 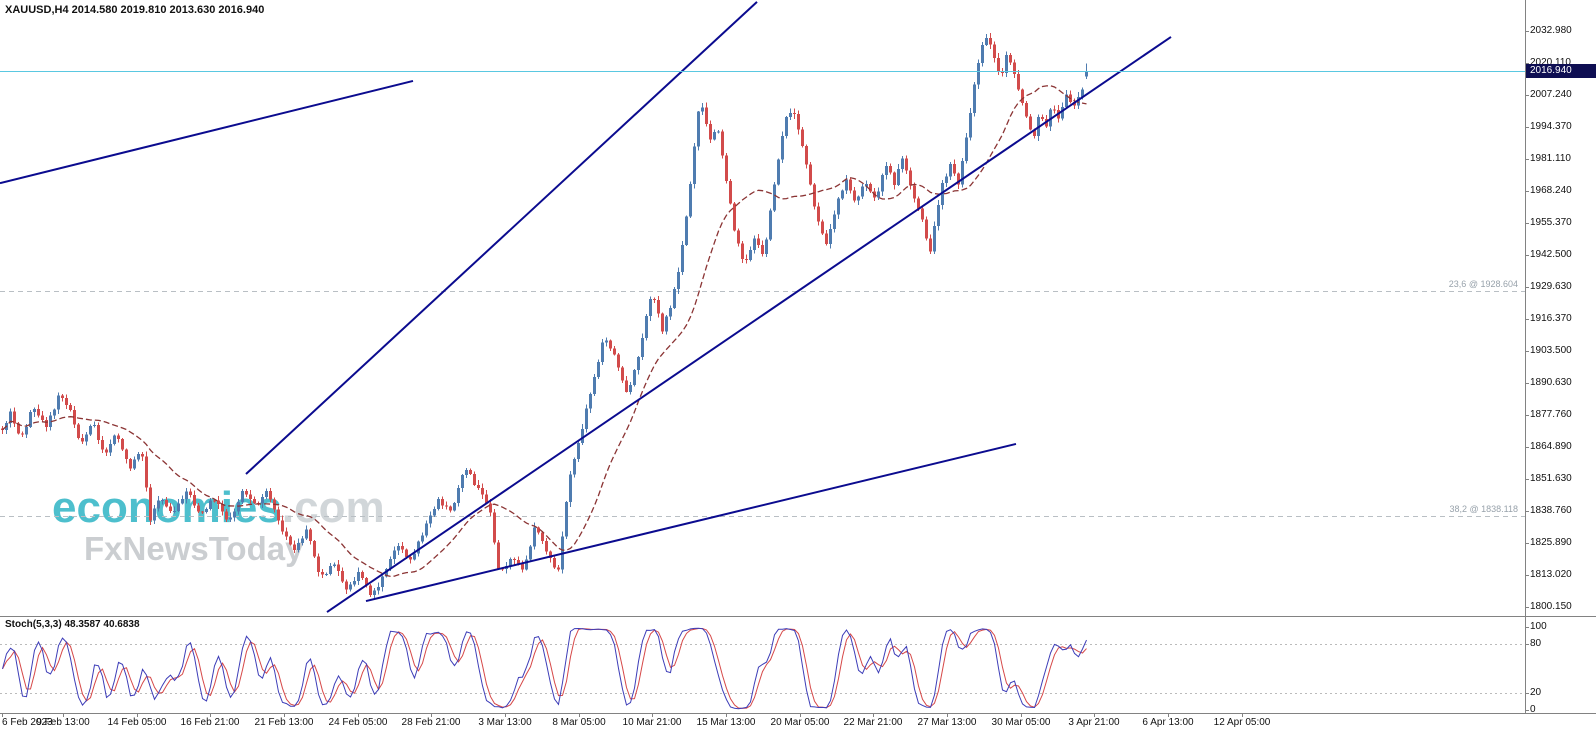 What do you see at coordinates (873, 722) in the screenshot?
I see `time-axis-label: 22 Mar 21:00` at bounding box center [873, 722].